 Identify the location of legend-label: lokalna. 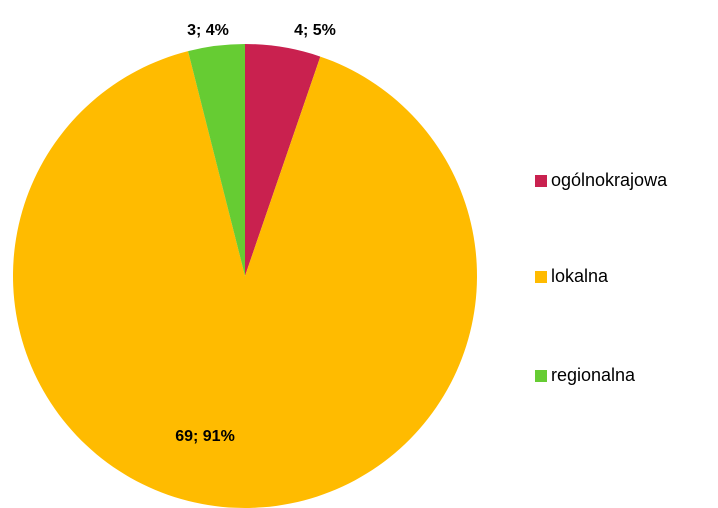
(580, 276).